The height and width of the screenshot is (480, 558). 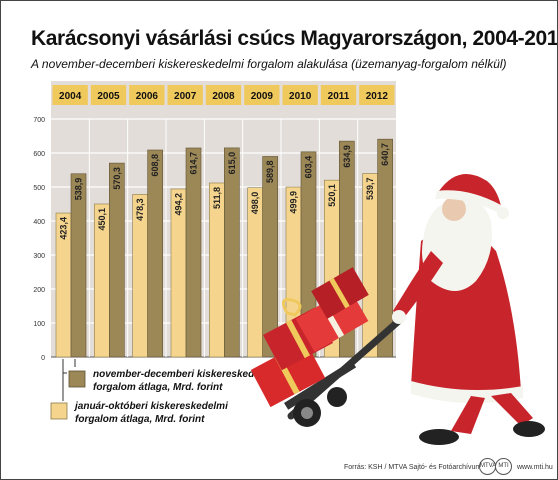 What do you see at coordinates (332, 195) in the screenshot?
I see `data-label: 520,1` at bounding box center [332, 195].